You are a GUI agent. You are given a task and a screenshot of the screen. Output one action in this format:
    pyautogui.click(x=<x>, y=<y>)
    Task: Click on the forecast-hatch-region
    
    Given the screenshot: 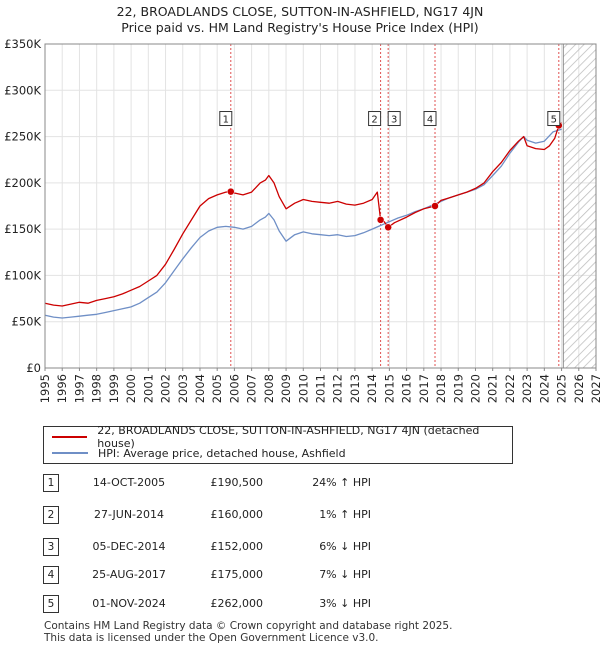 What is the action you would take?
    pyautogui.click(x=579, y=206)
    